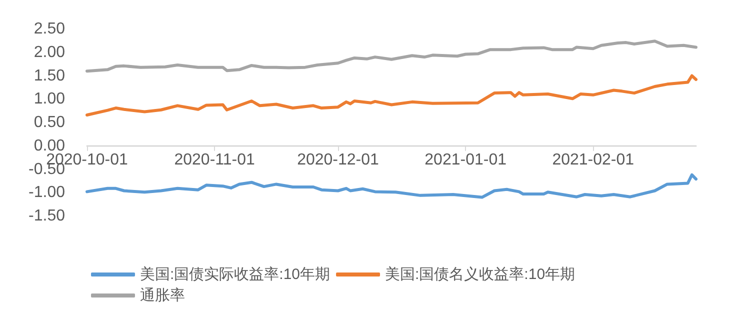 Image resolution: width=729 pixels, height=320 pixels. I want to click on y-tick-label: -1.50, so click(47, 216).